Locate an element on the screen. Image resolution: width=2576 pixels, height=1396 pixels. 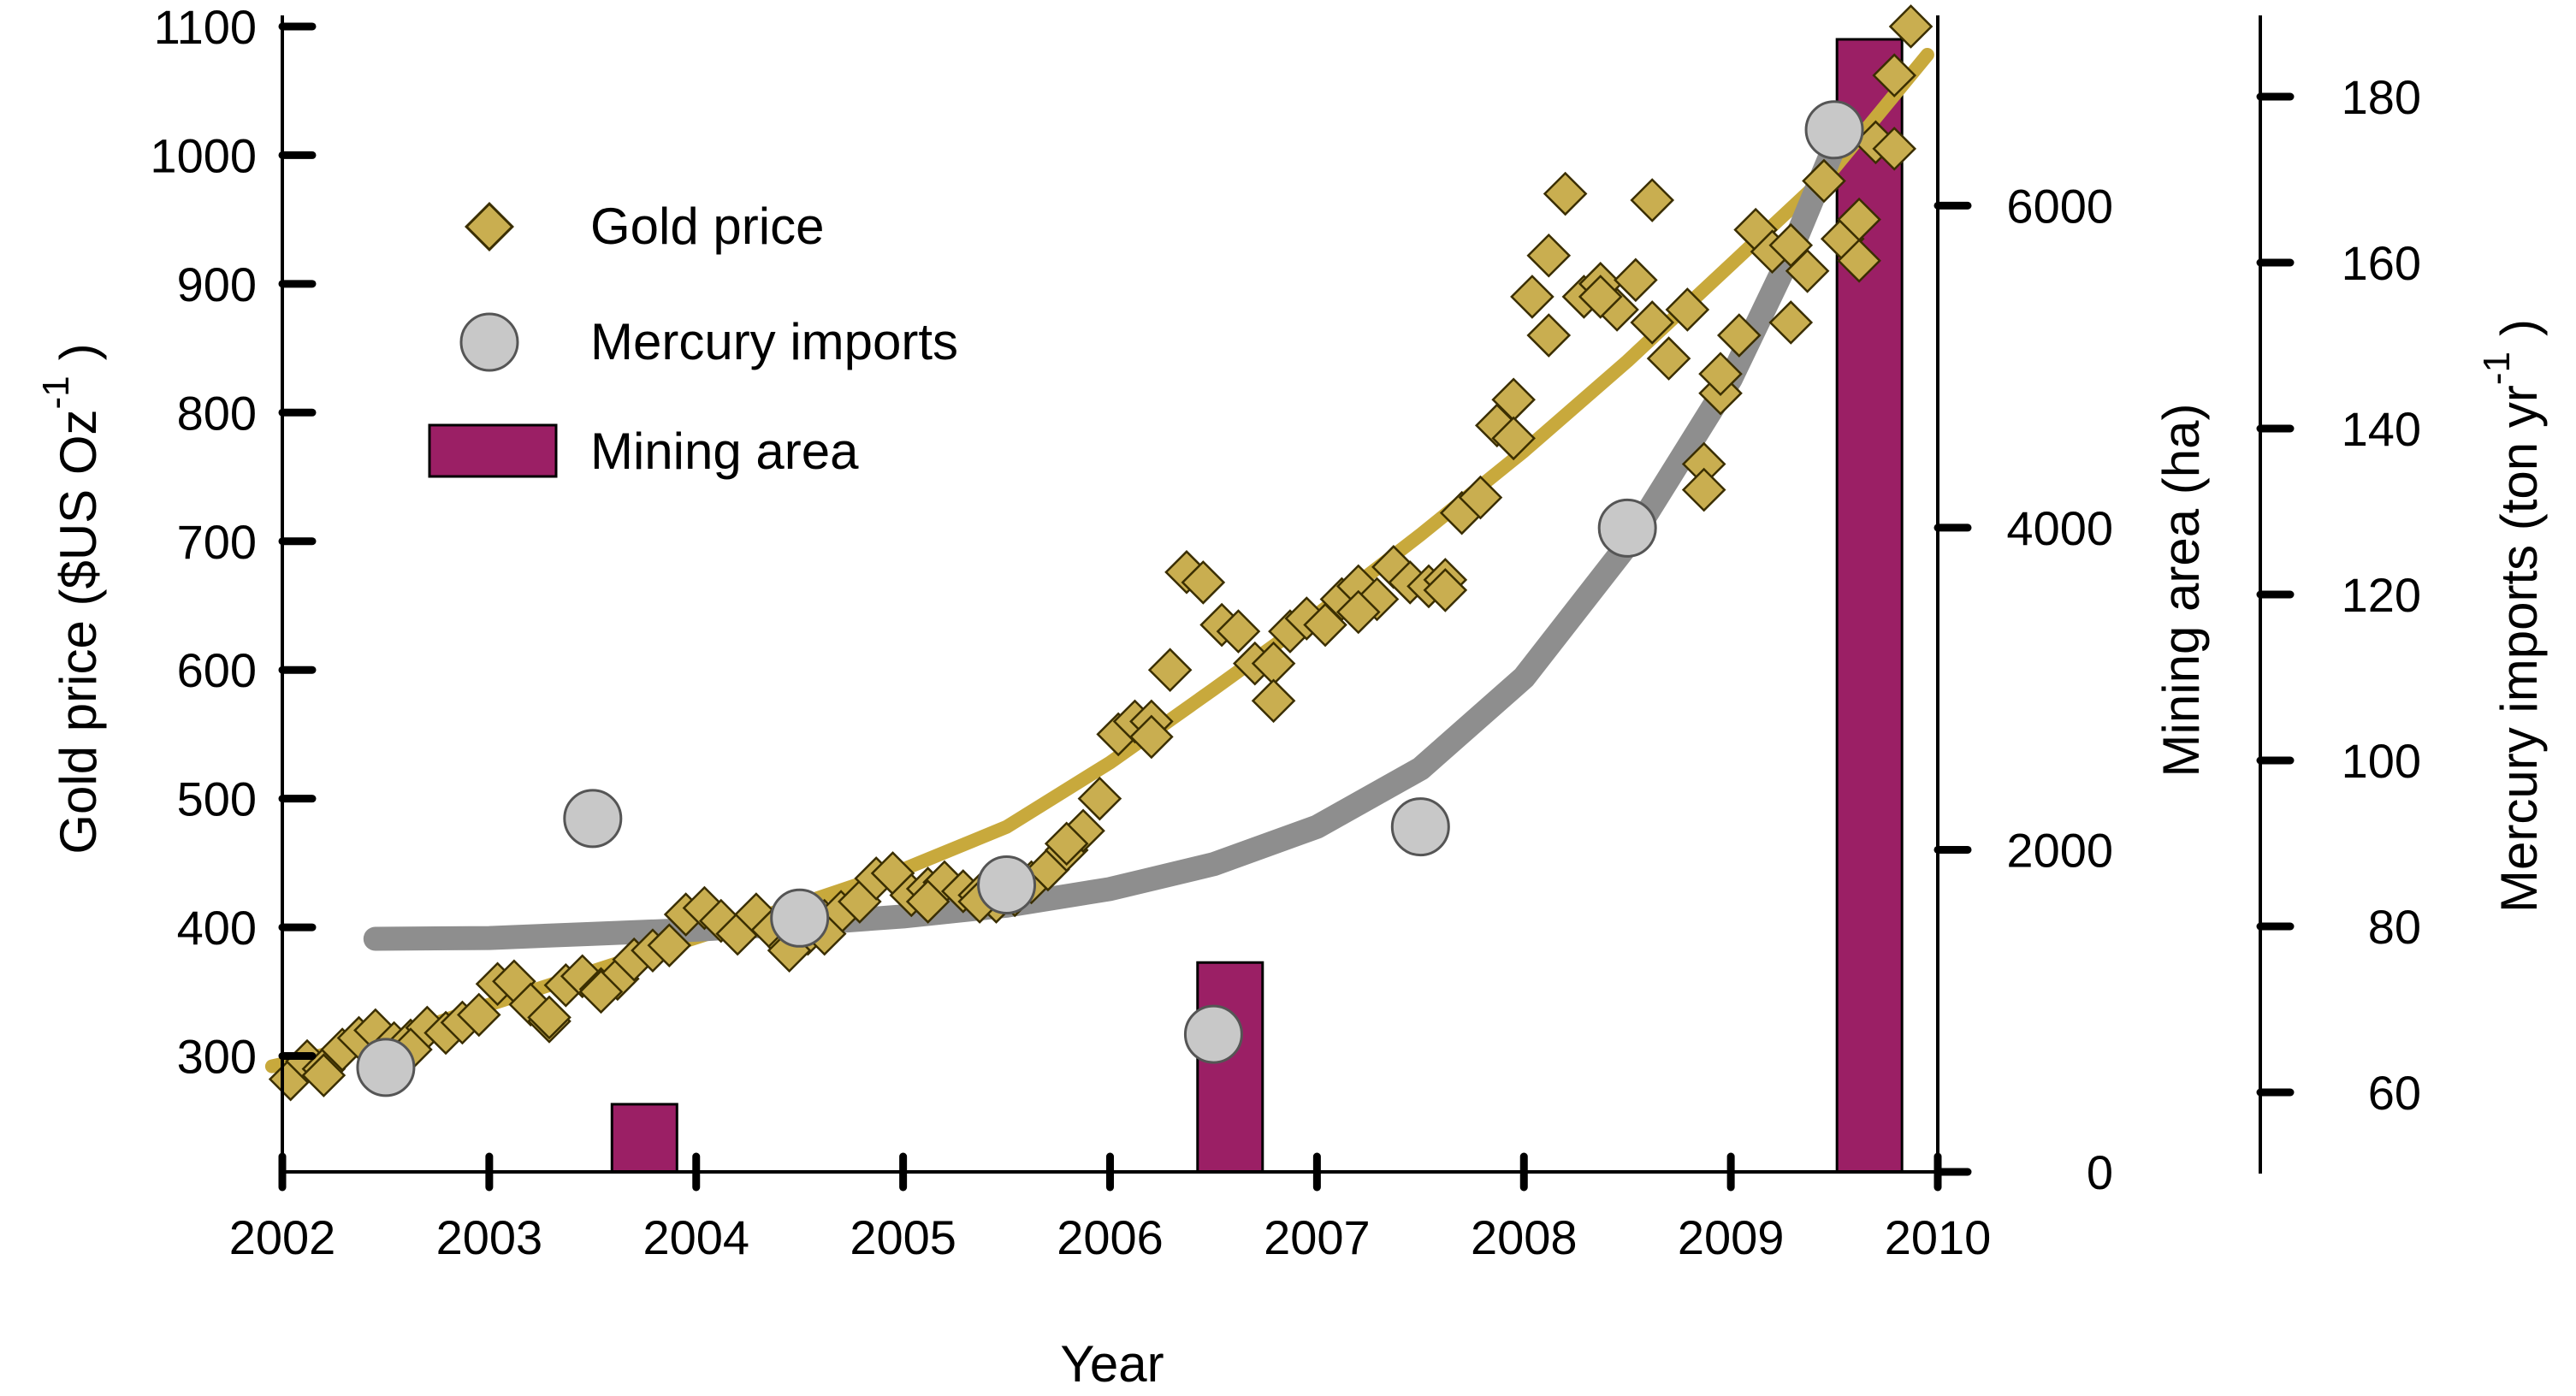
y-right2-axis-title: Mercury imports (ton yr-1) is located at coordinates (2512, 616).